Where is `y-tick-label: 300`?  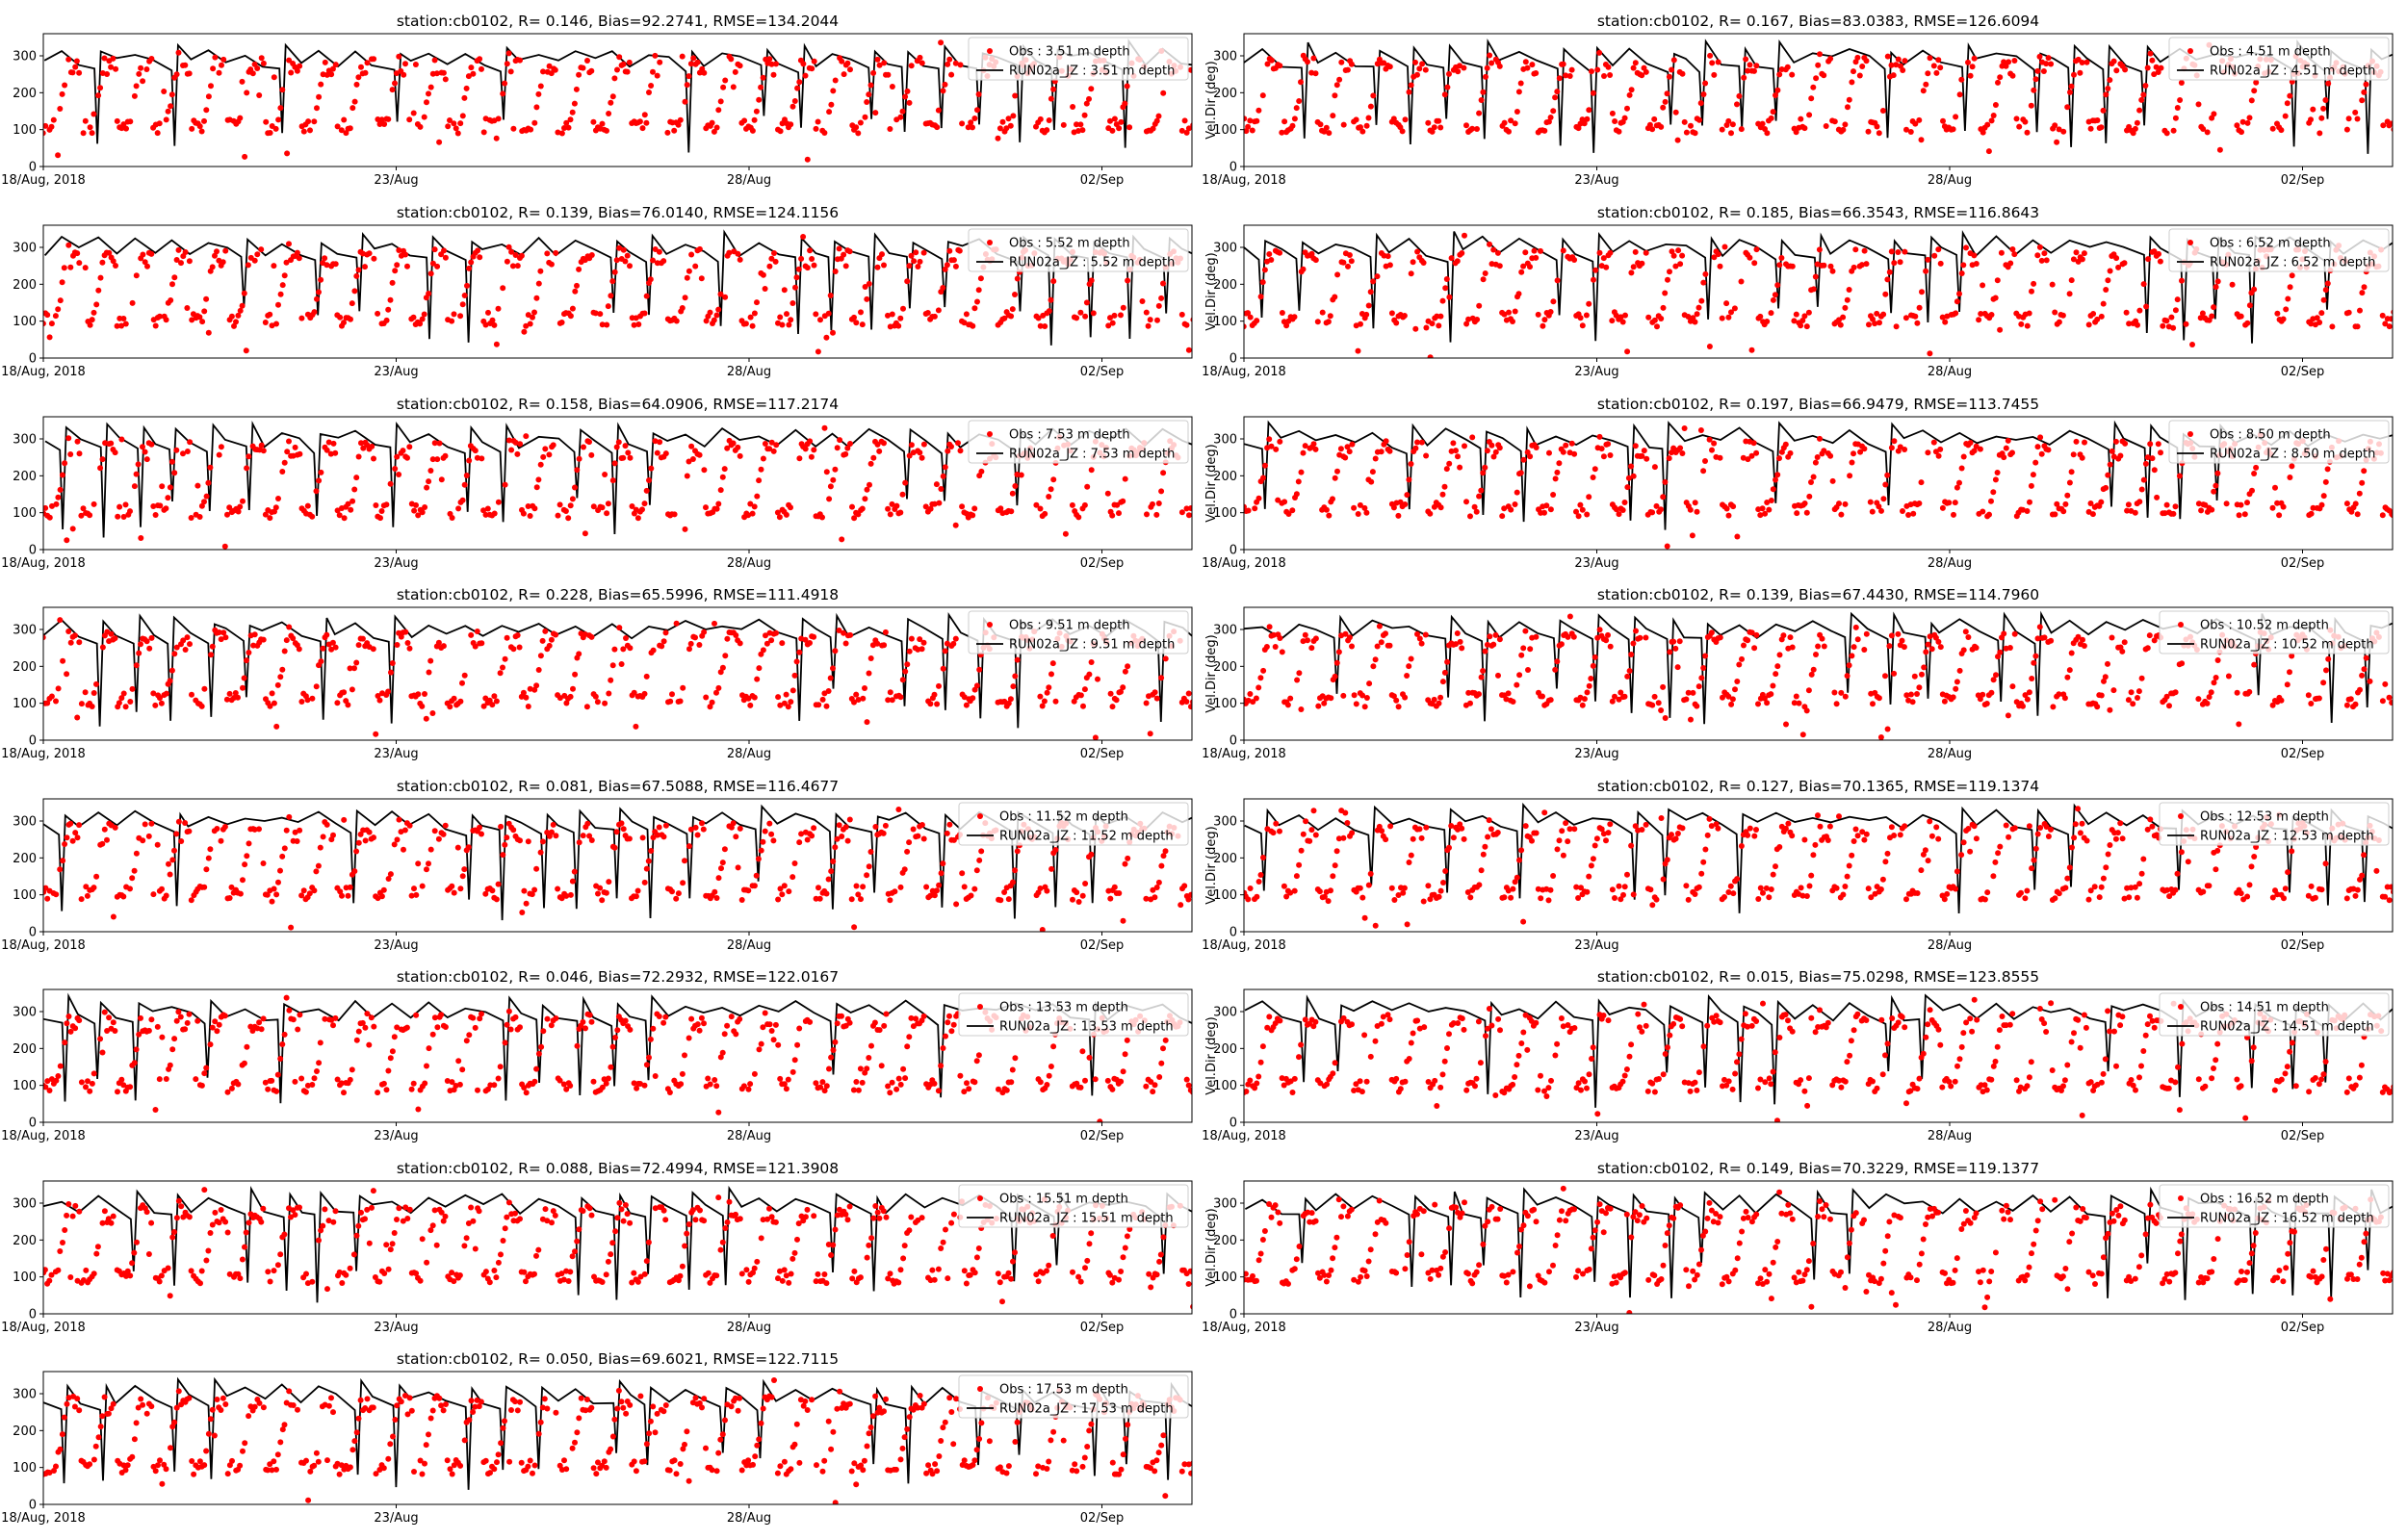
y-tick-label: 300 is located at coordinates (25, 822).